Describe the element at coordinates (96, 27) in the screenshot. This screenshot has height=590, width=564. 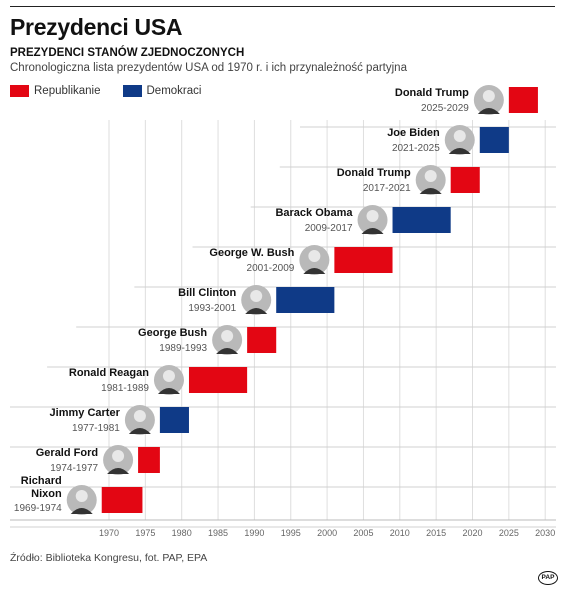
I see `page-title: Prezydenci USA` at that location.